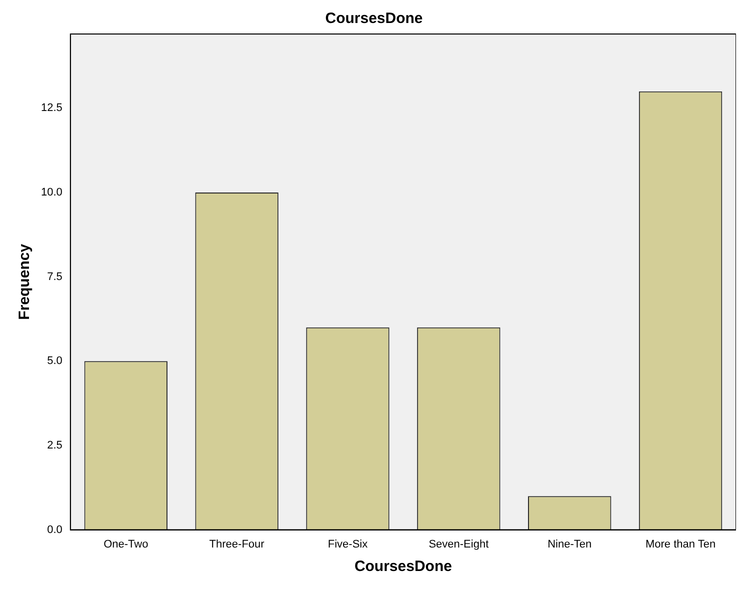  I want to click on y-axis-title: Frequency, so click(25, 281).